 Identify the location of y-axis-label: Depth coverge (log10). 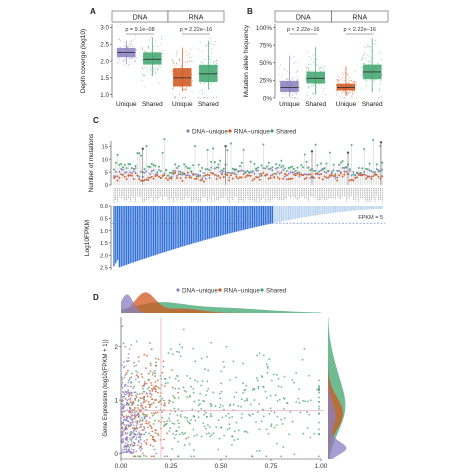
(83, 61).